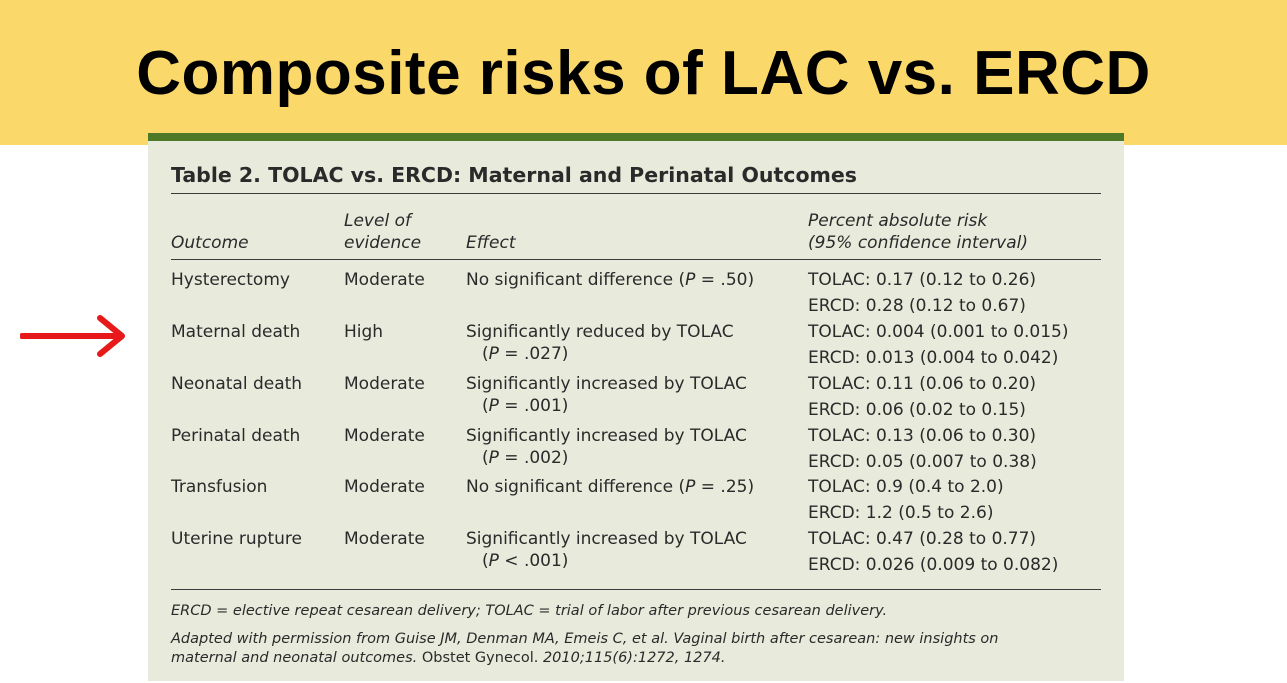  Describe the element at coordinates (922, 462) in the screenshot. I see `ercd-risk-cell: ERCD: 0.05 (0.007 to 0.38)` at that location.